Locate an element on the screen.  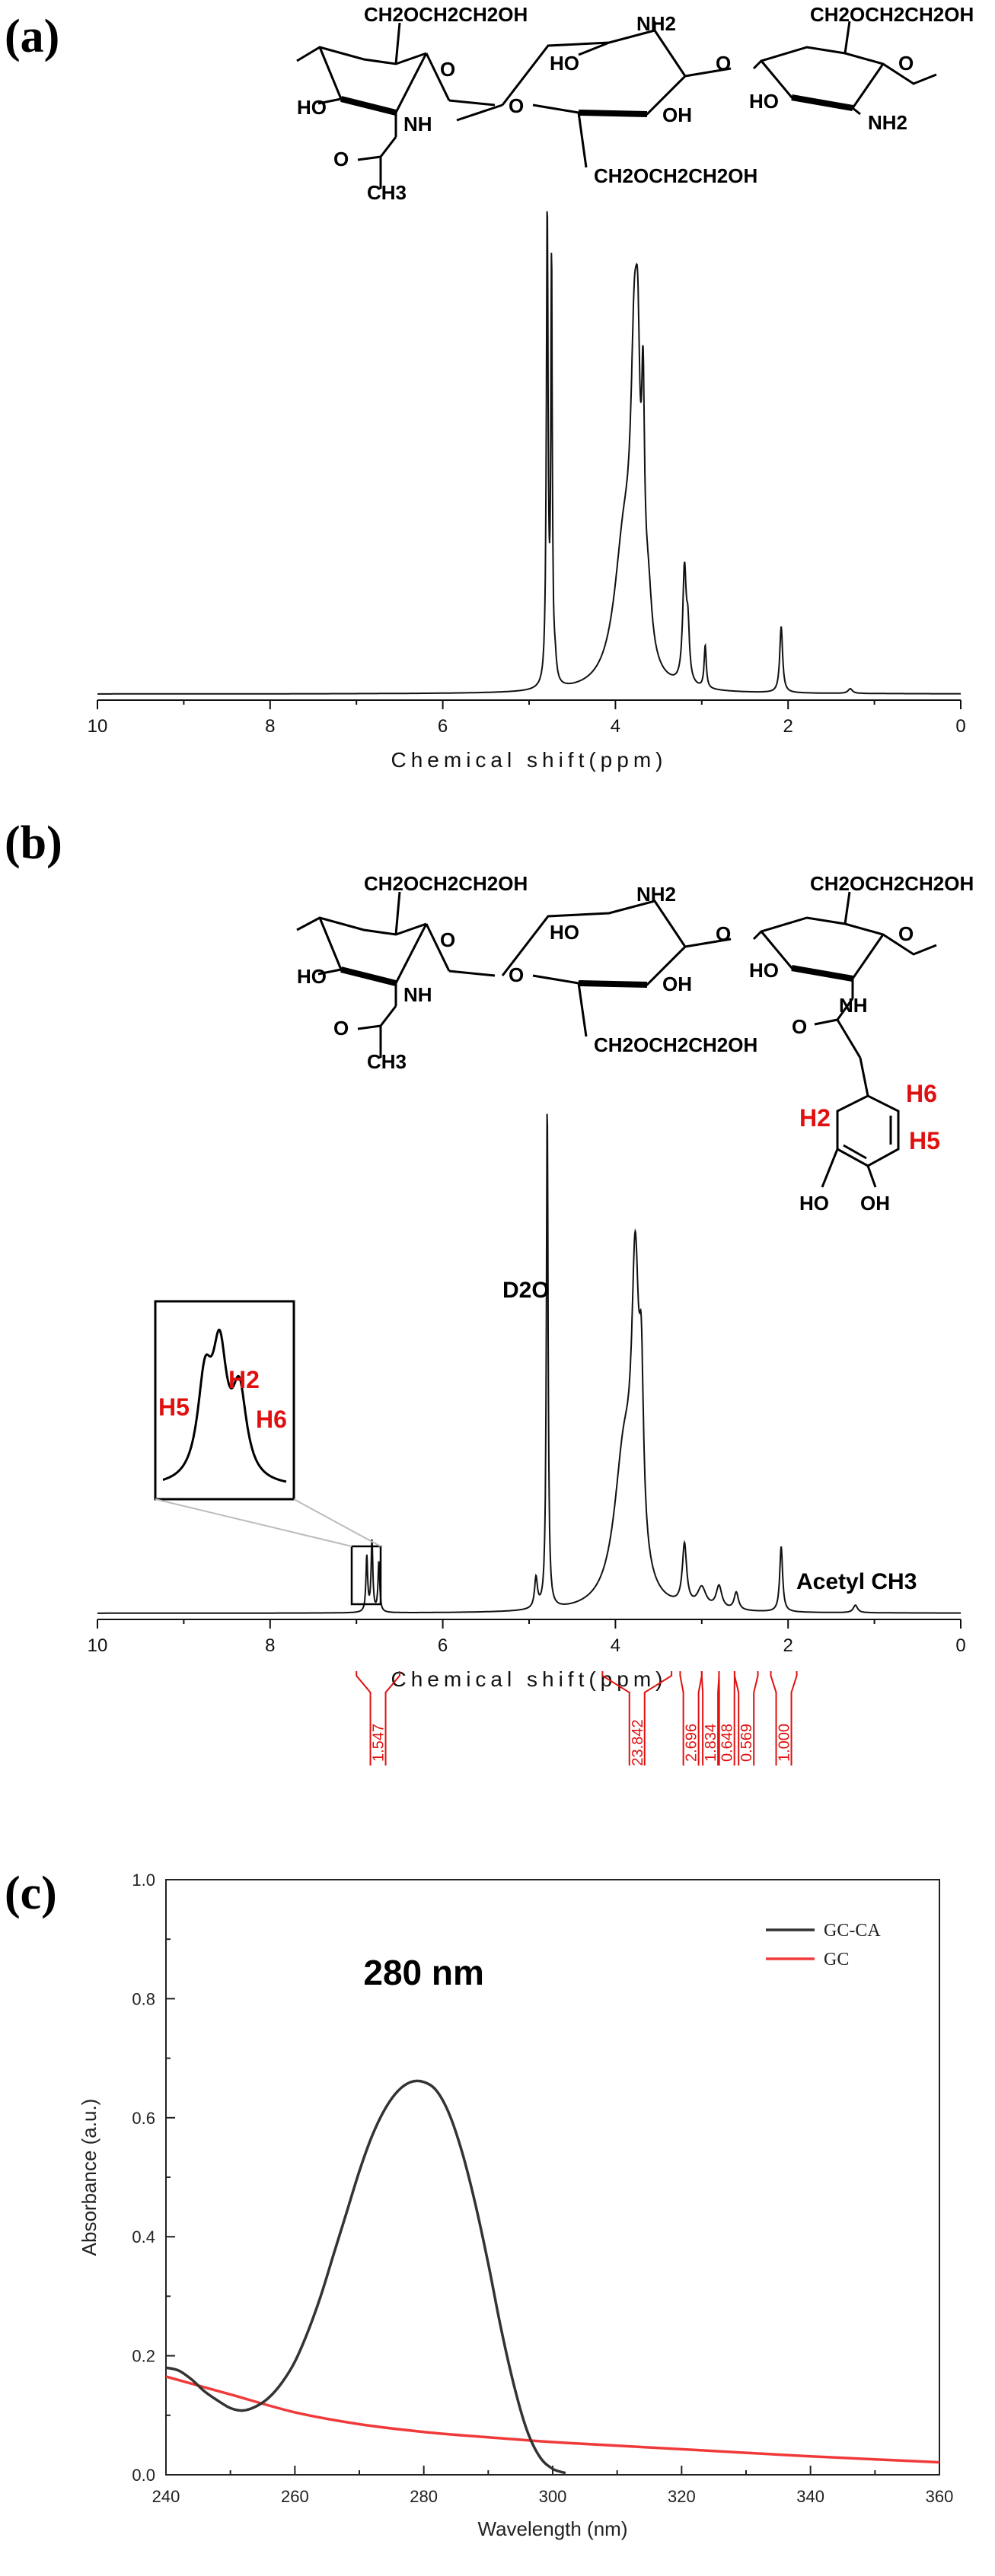
nmr-b-tick-label: 8 is located at coordinates (270, 1645).